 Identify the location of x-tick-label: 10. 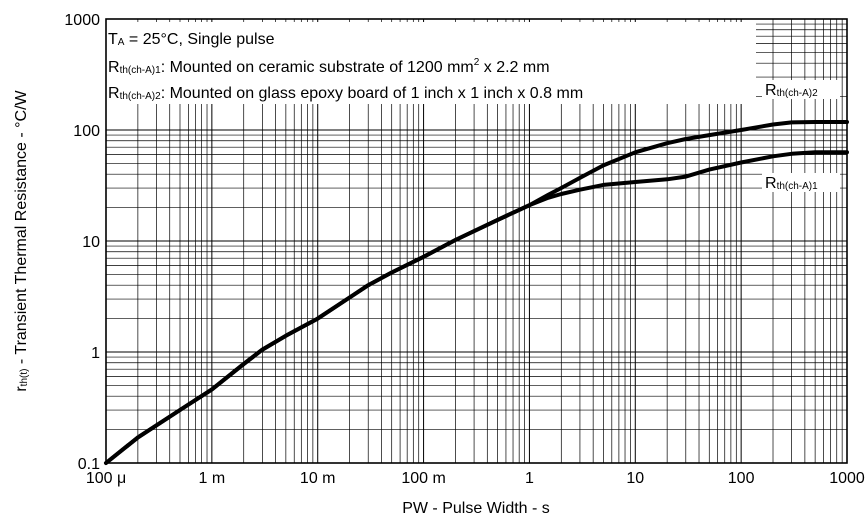
(635, 478).